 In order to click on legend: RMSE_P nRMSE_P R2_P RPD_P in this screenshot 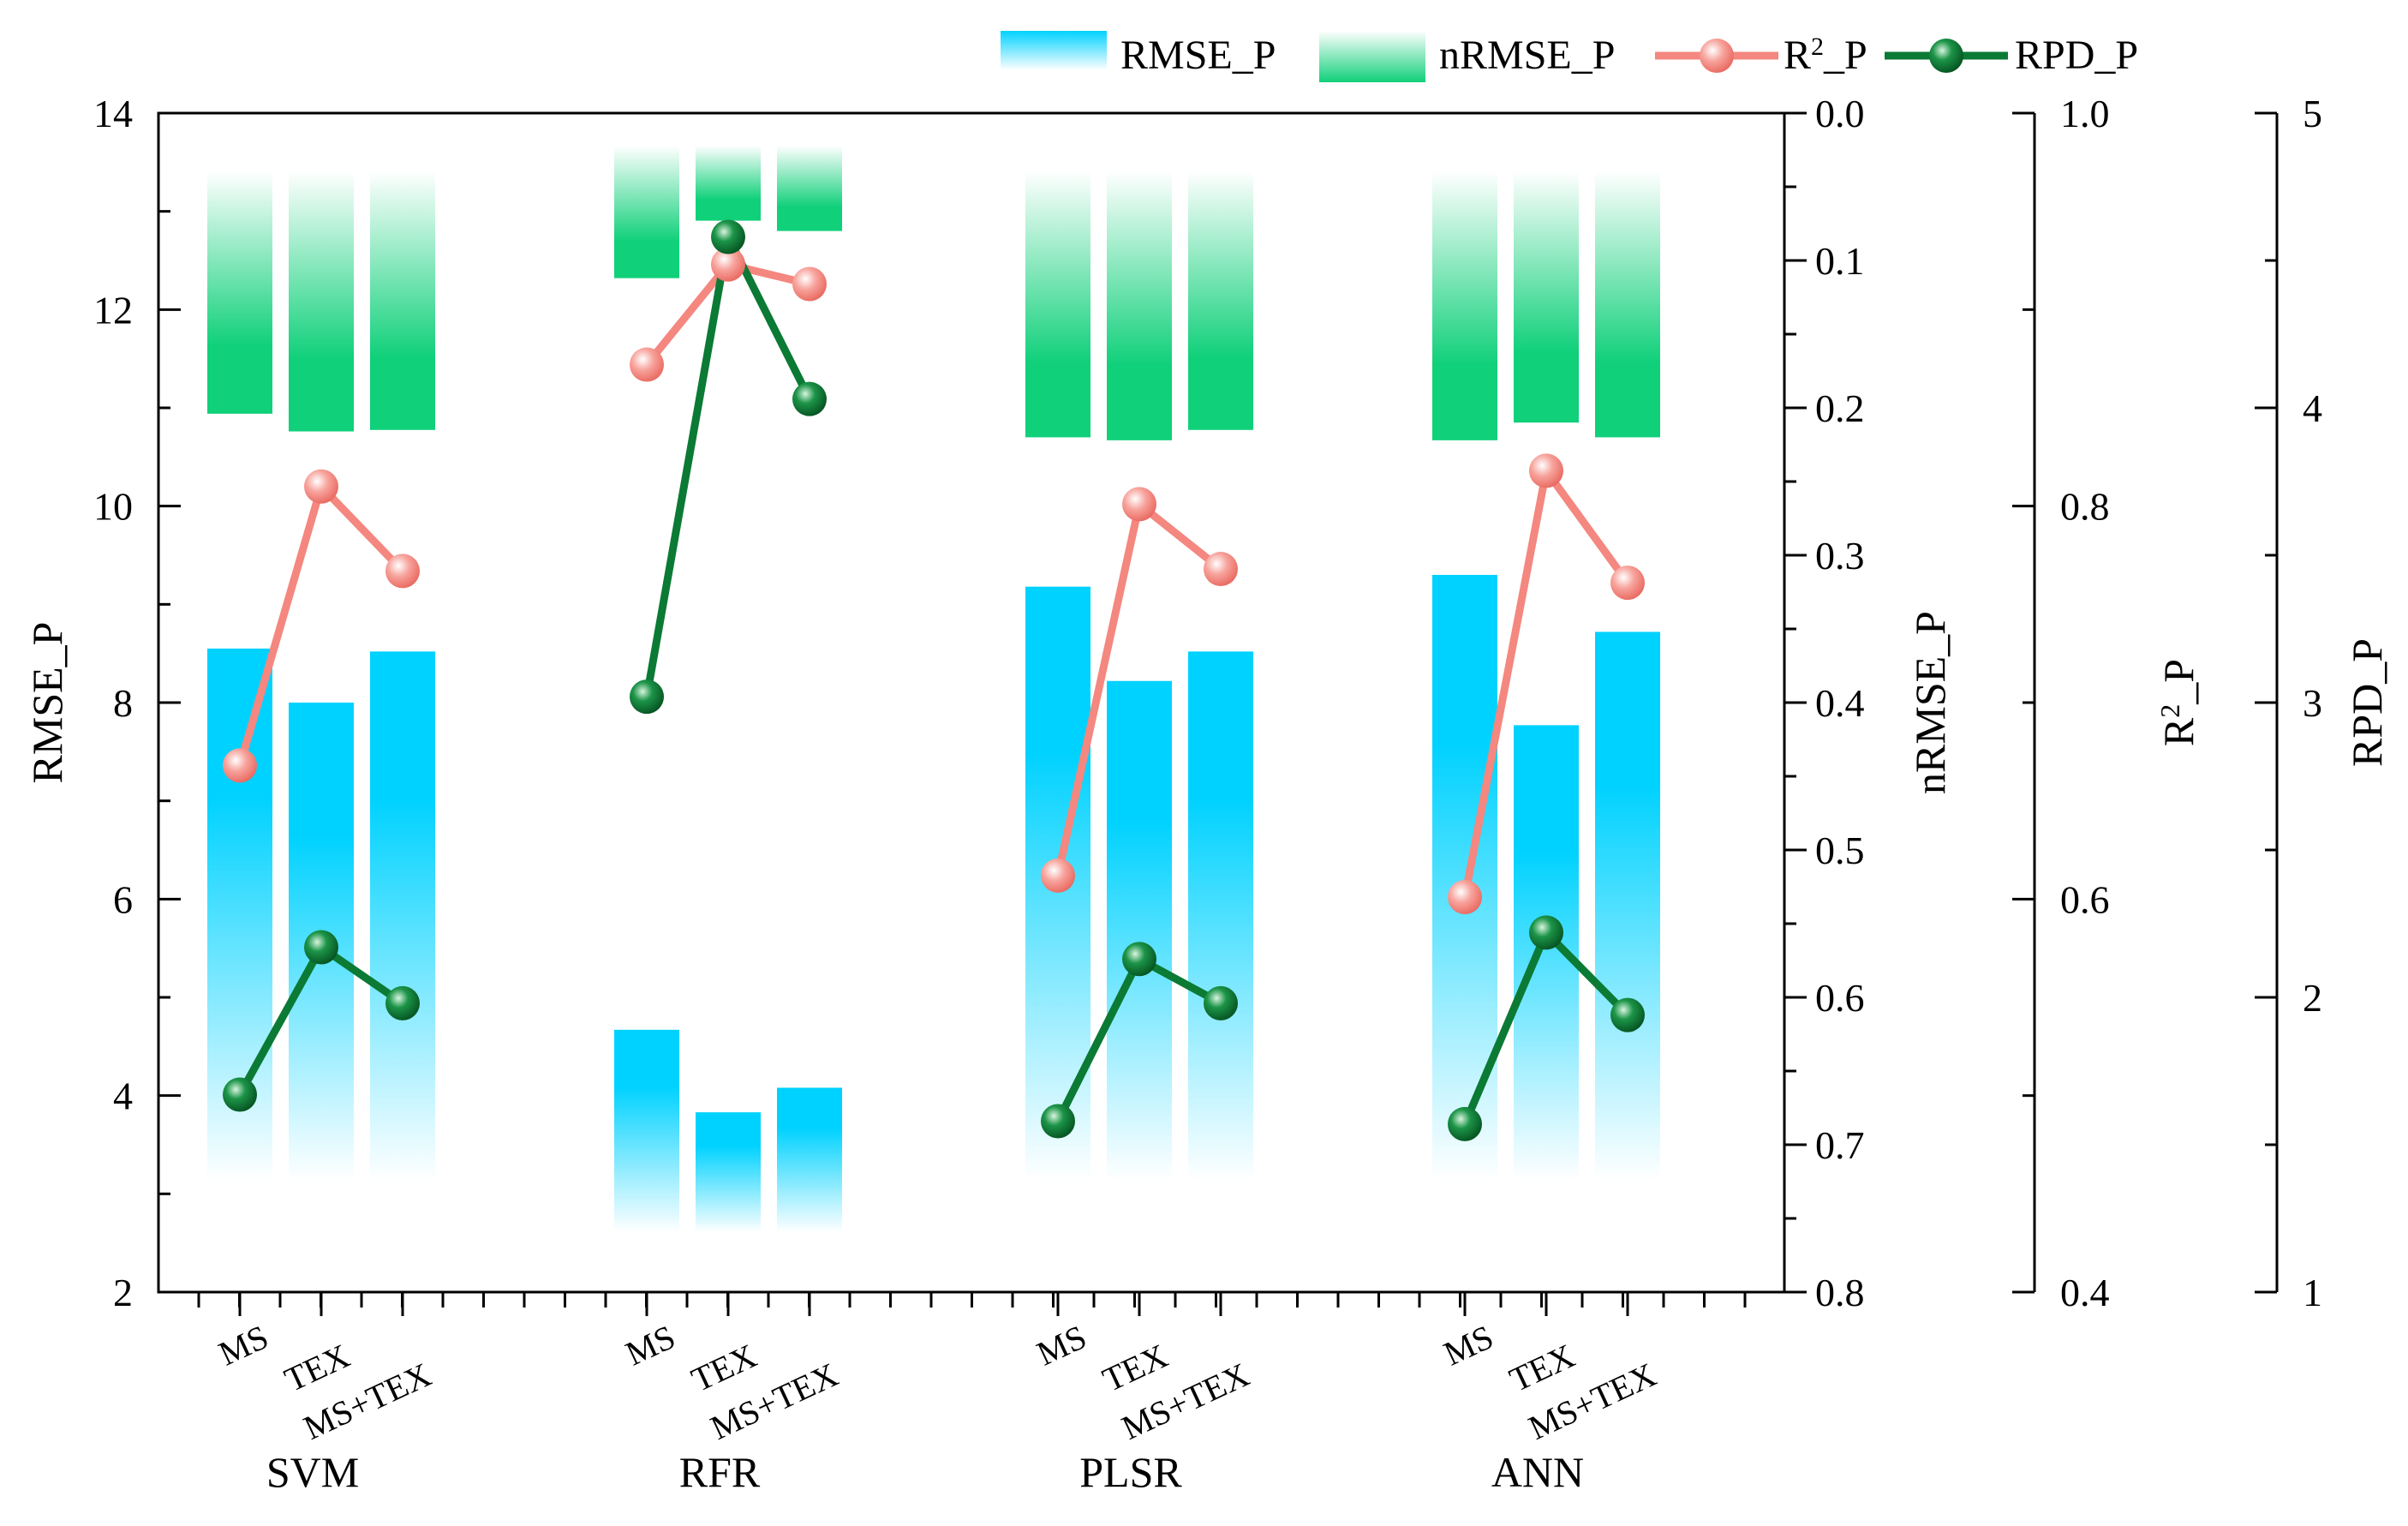, I will do `click(1569, 57)`.